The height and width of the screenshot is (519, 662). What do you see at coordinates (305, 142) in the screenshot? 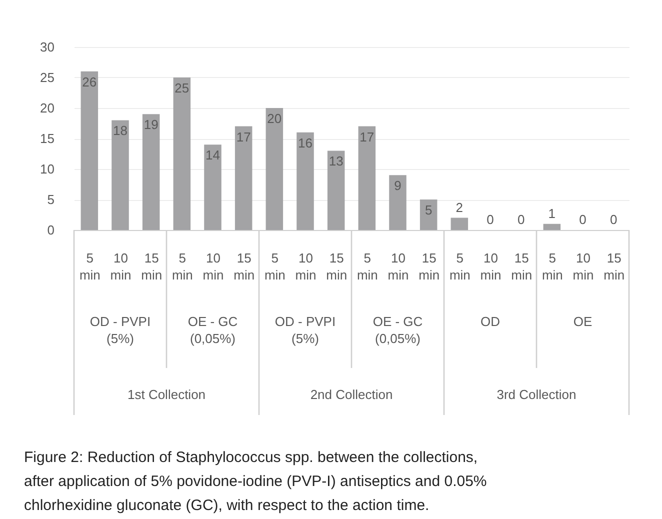
I see `data-label: 16` at bounding box center [305, 142].